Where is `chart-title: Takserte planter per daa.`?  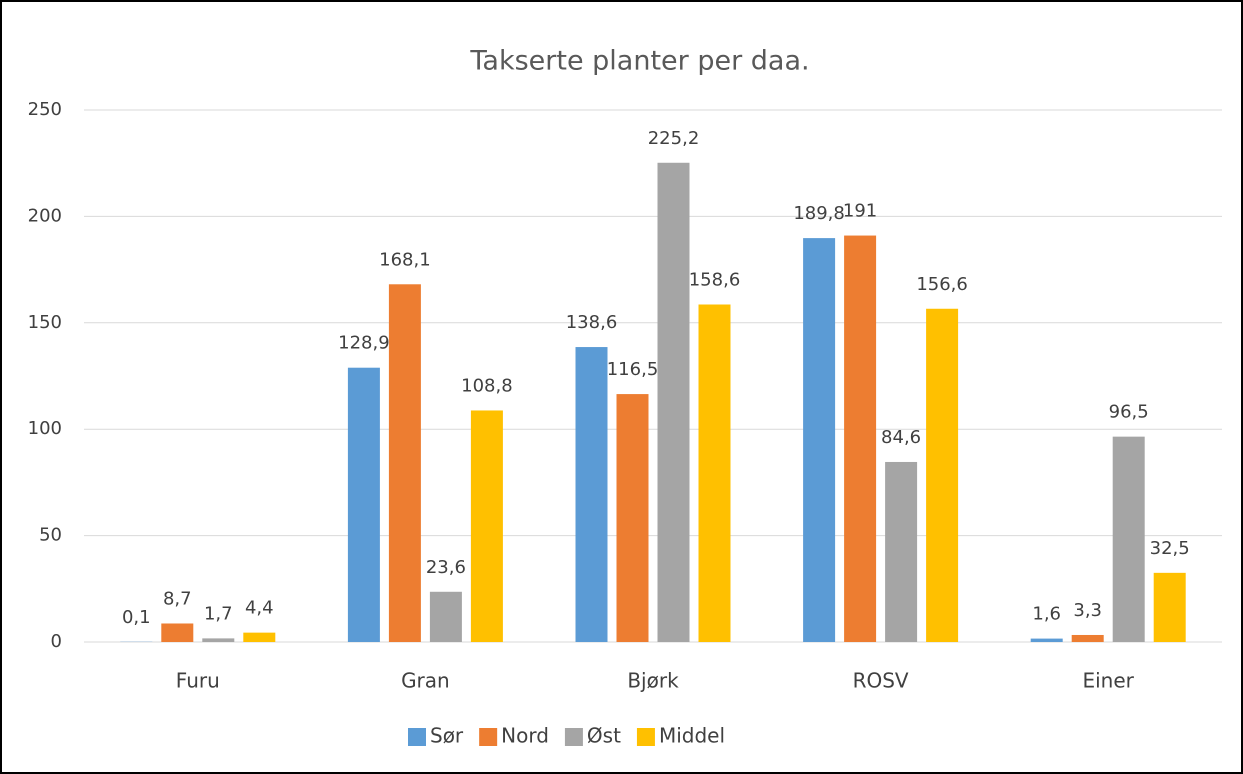 chart-title: Takserte planter per daa. is located at coordinates (639, 61).